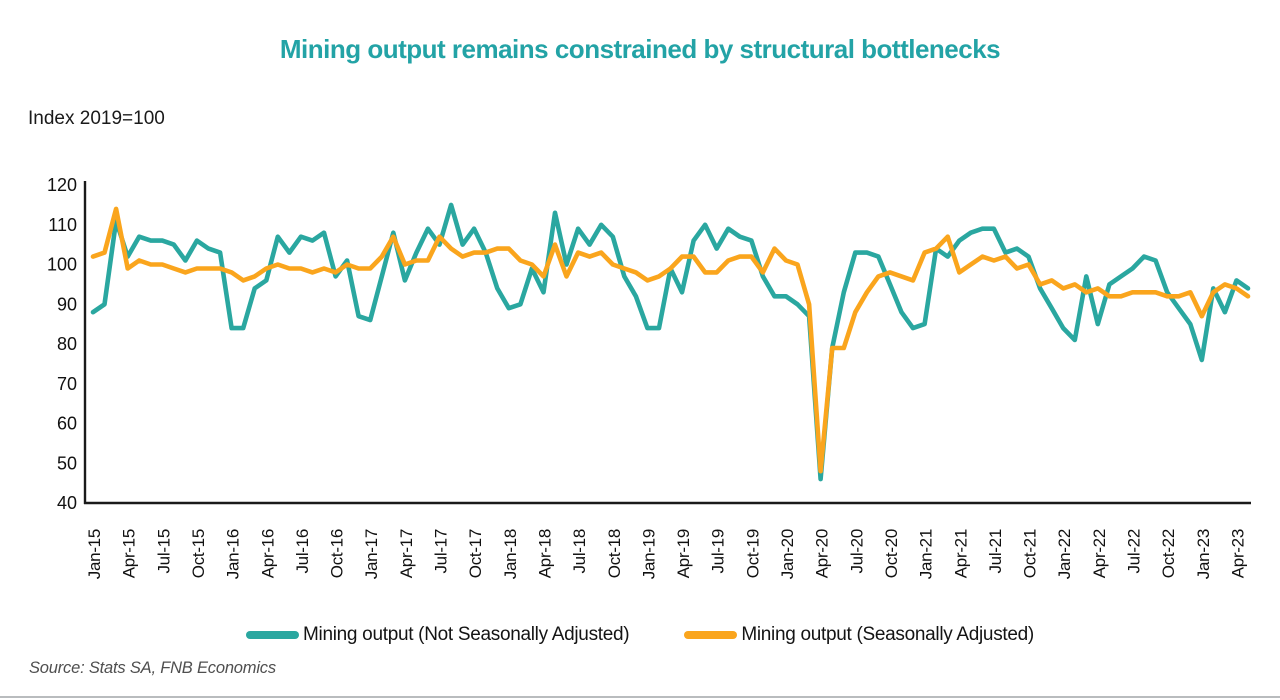 This screenshot has height=700, width=1280. What do you see at coordinates (273, 635) in the screenshot?
I see `nsa-line-swatch-icon` at bounding box center [273, 635].